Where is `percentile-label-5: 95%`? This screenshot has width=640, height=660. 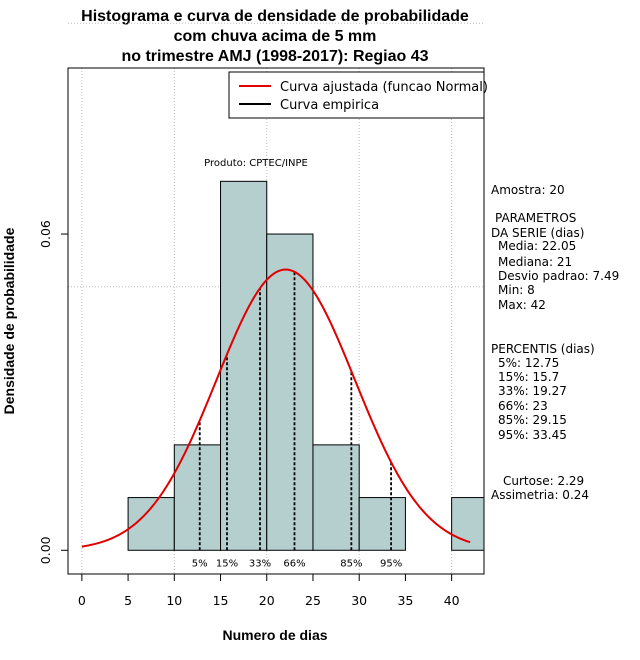 percentile-label-5: 95% is located at coordinates (391, 563).